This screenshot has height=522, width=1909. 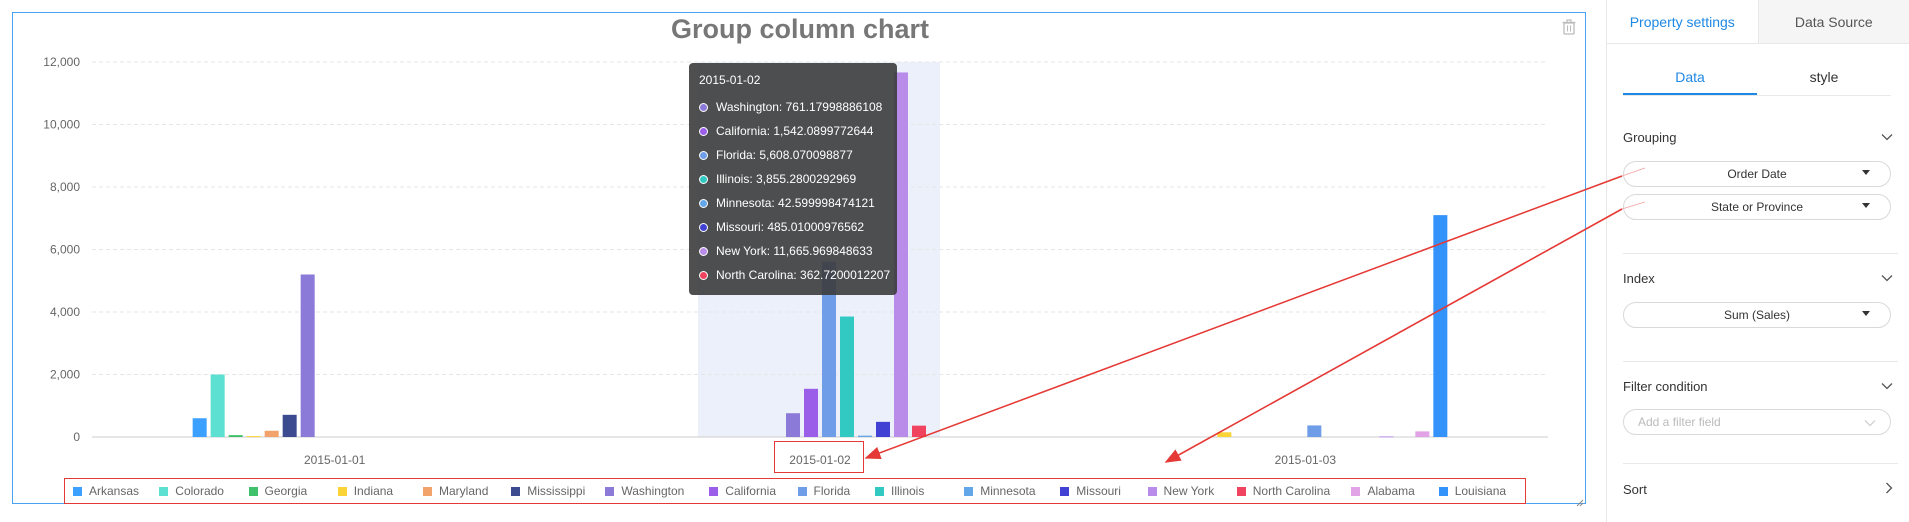 I want to click on legend-item: Florida, so click(x=836, y=491).